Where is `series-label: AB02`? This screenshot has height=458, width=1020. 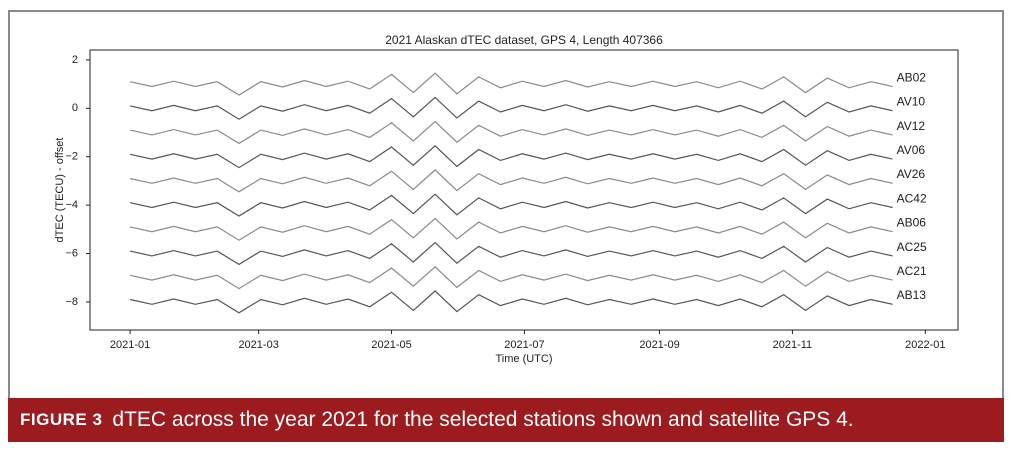 series-label: AB02 is located at coordinates (912, 77).